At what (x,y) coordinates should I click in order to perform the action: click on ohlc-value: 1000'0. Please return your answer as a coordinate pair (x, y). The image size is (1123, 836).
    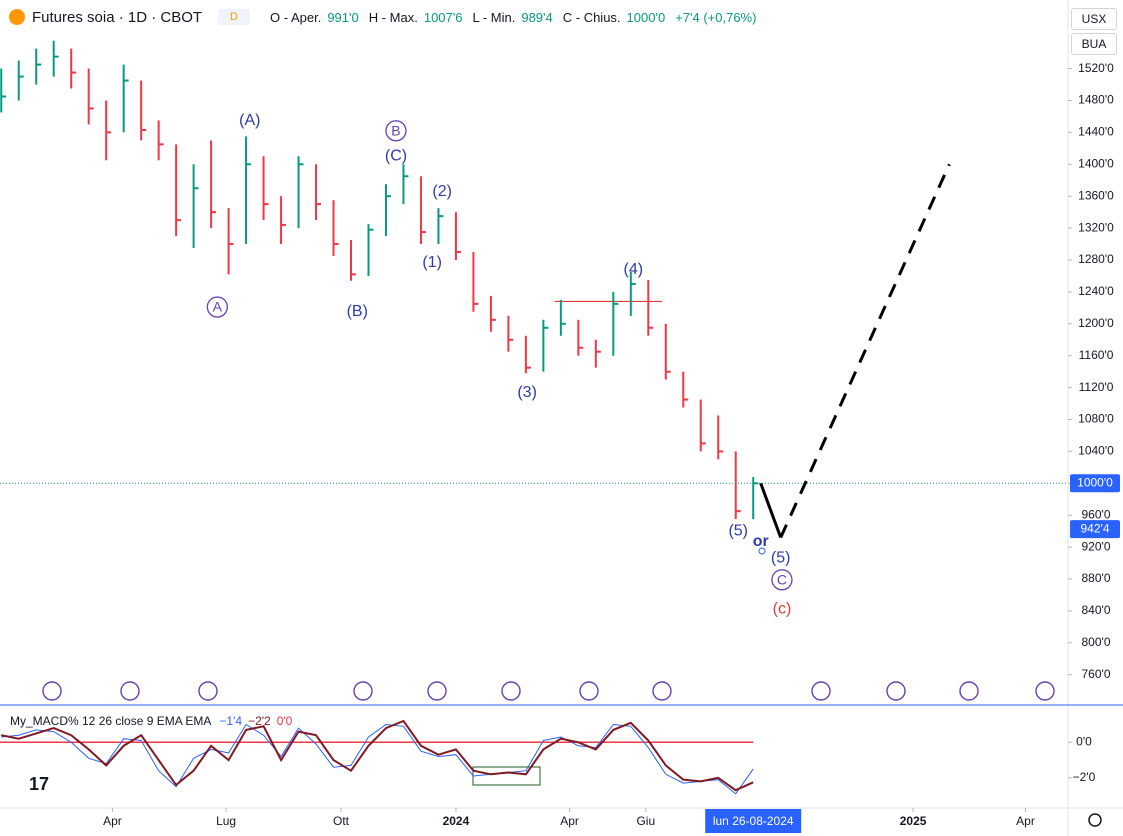
    Looking at the image, I should click on (646, 17).